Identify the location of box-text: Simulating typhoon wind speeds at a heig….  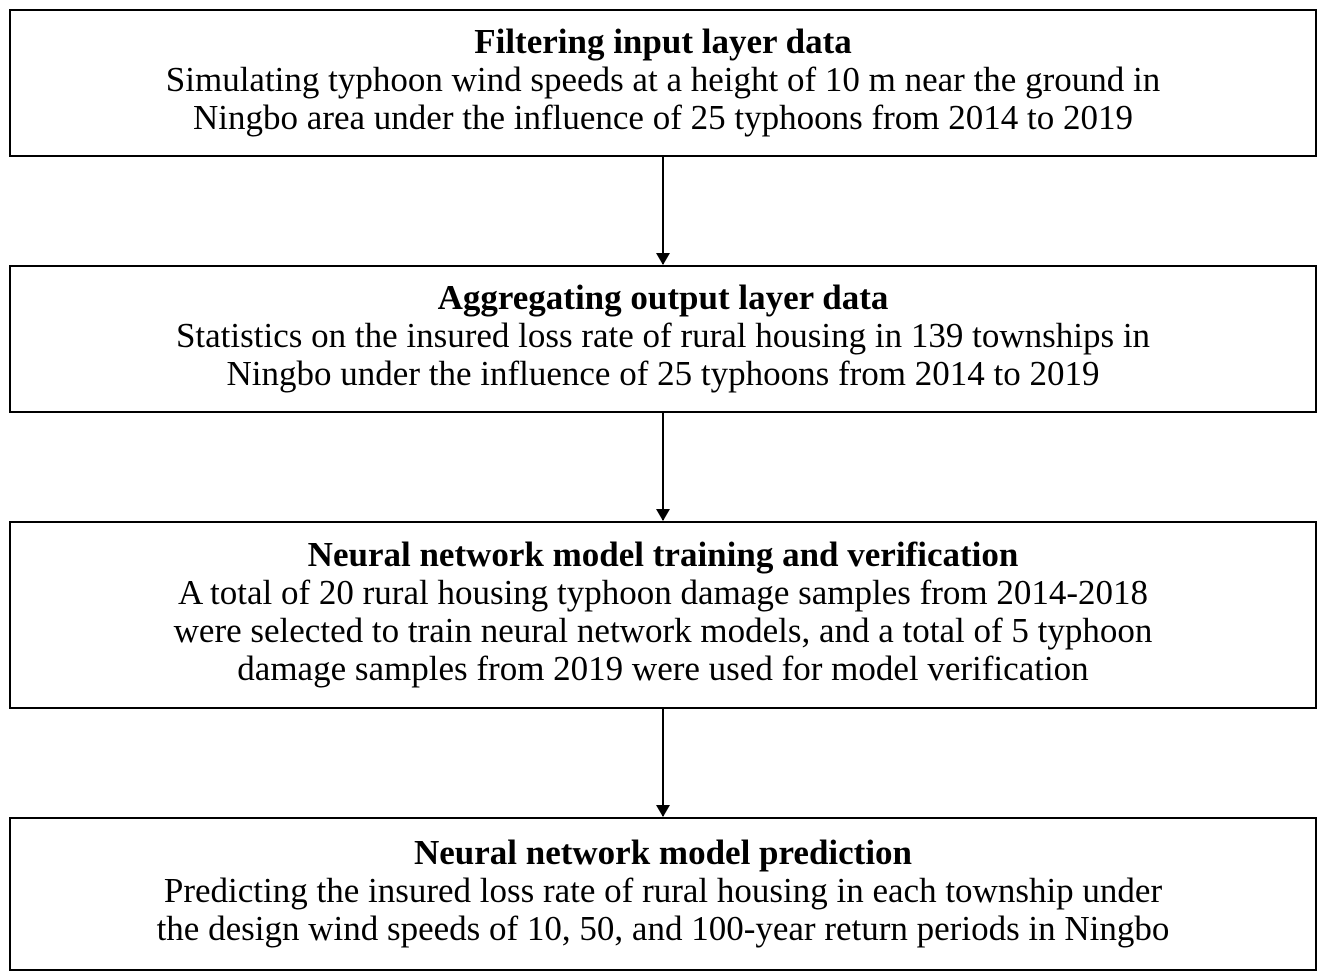
(663, 79).